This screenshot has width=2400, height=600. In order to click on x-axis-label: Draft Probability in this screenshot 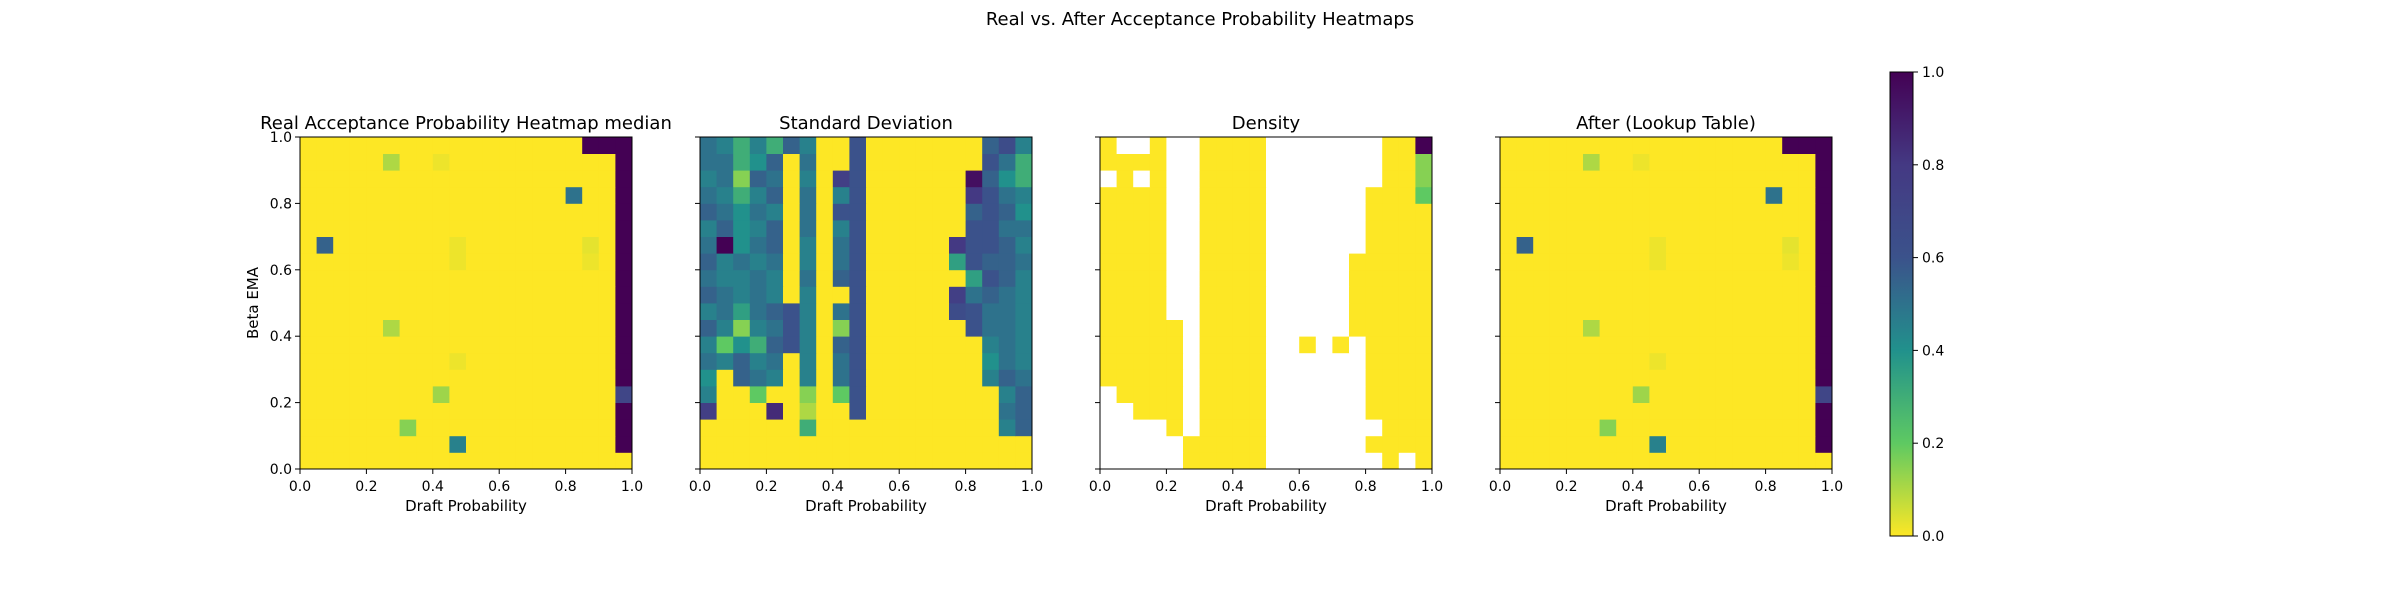, I will do `click(466, 506)`.